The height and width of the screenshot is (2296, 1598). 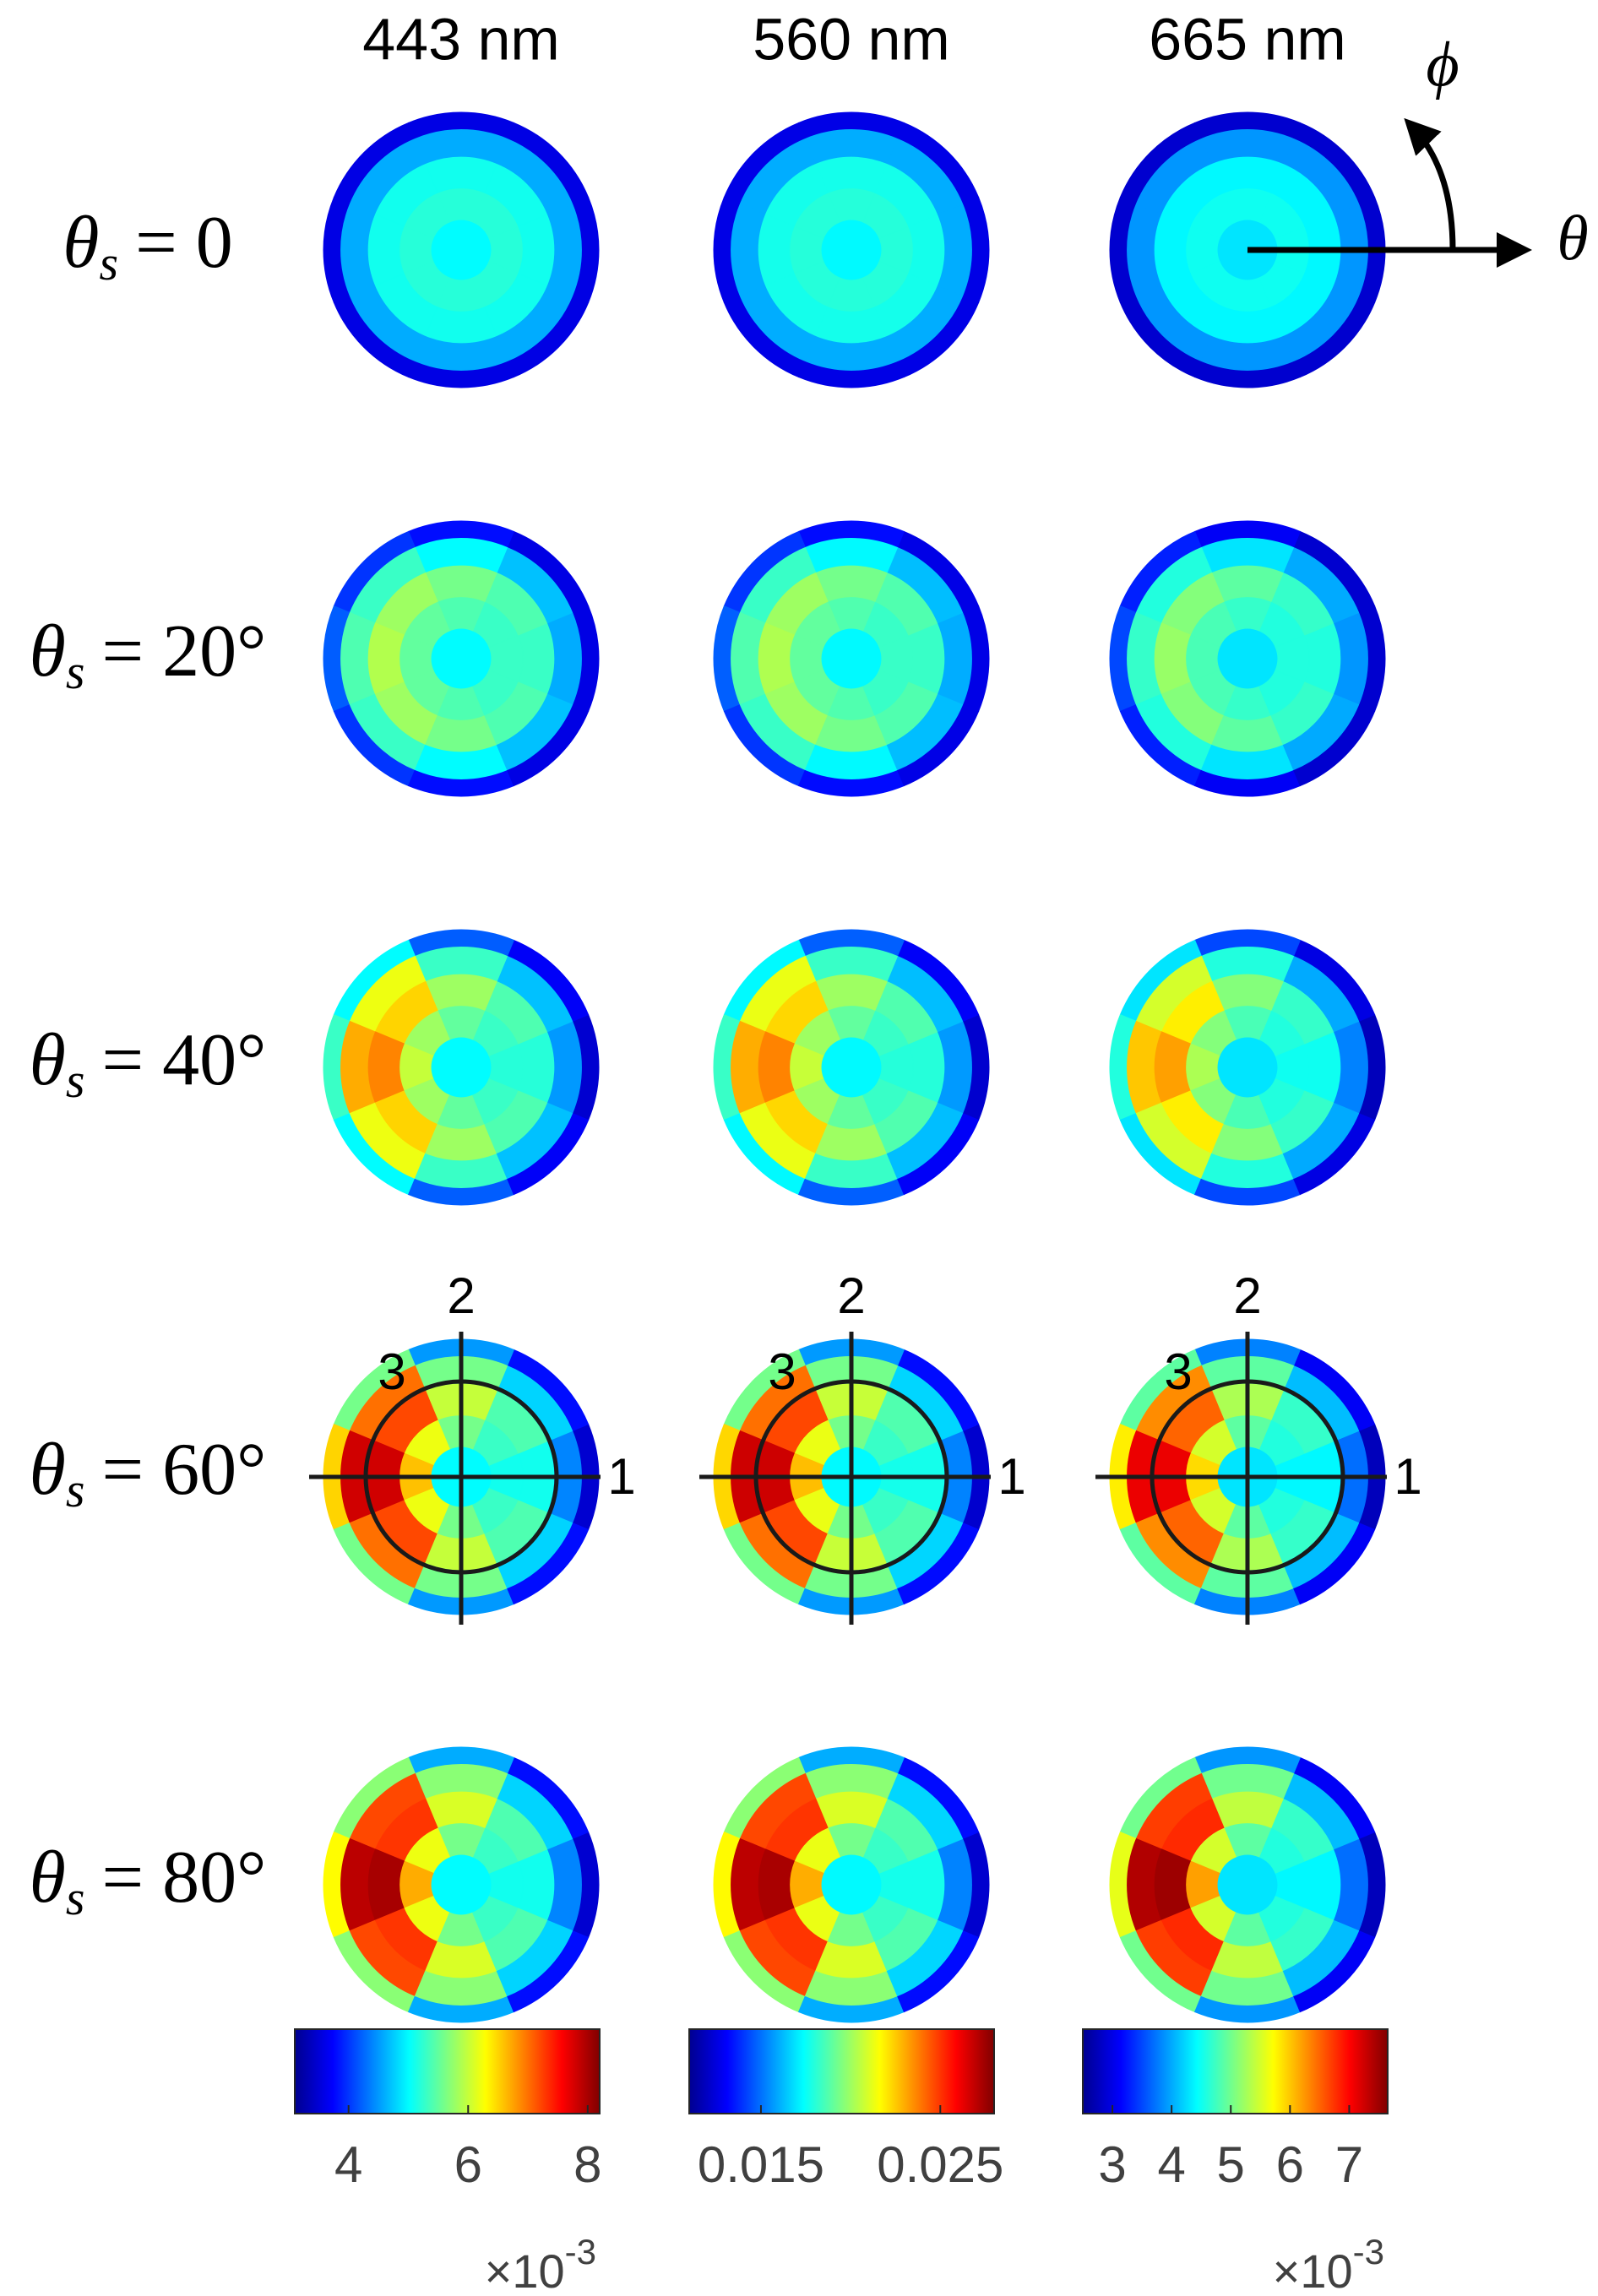 I want to click on colorbar-exponent: ×10⁻³, so click(x=540, y=2264).